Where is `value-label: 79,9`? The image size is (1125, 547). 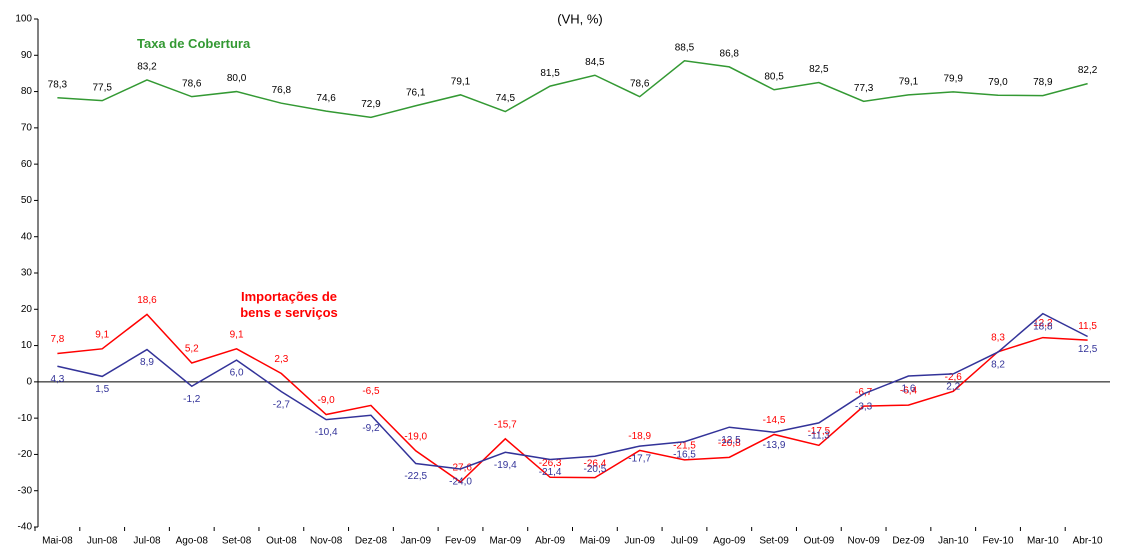 value-label: 79,9 is located at coordinates (953, 79).